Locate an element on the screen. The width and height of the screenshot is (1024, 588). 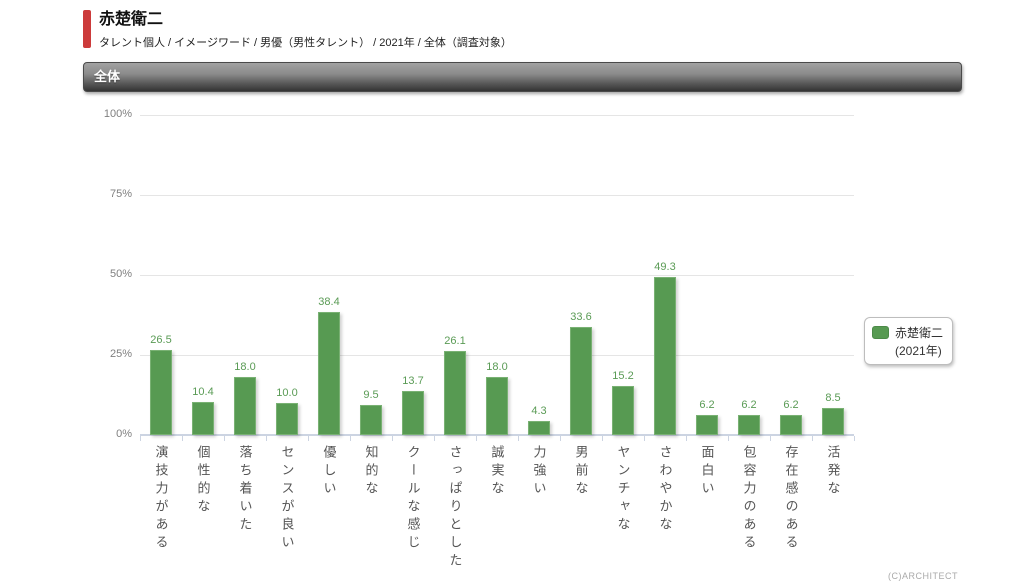
bar-slot-1: 10.4 個性的な is located at coordinates (203, 316).